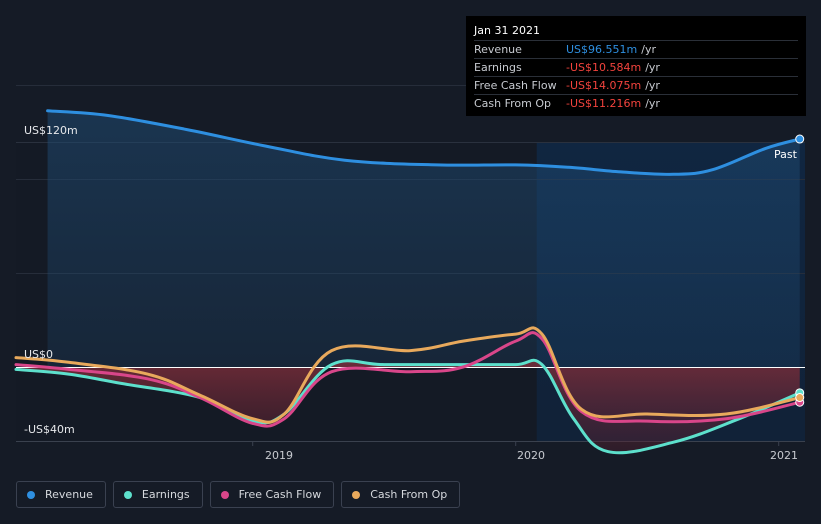 This screenshot has height=524, width=821. Describe the element at coordinates (800, 398) in the screenshot. I see `cash-from-op-end-point` at that location.